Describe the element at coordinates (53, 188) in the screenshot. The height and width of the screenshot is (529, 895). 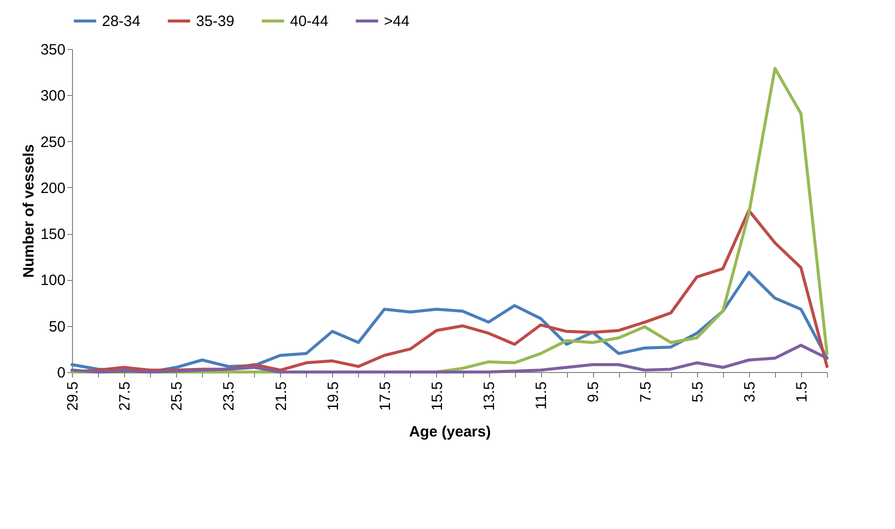
I see `y-tick-label: 200` at that location.